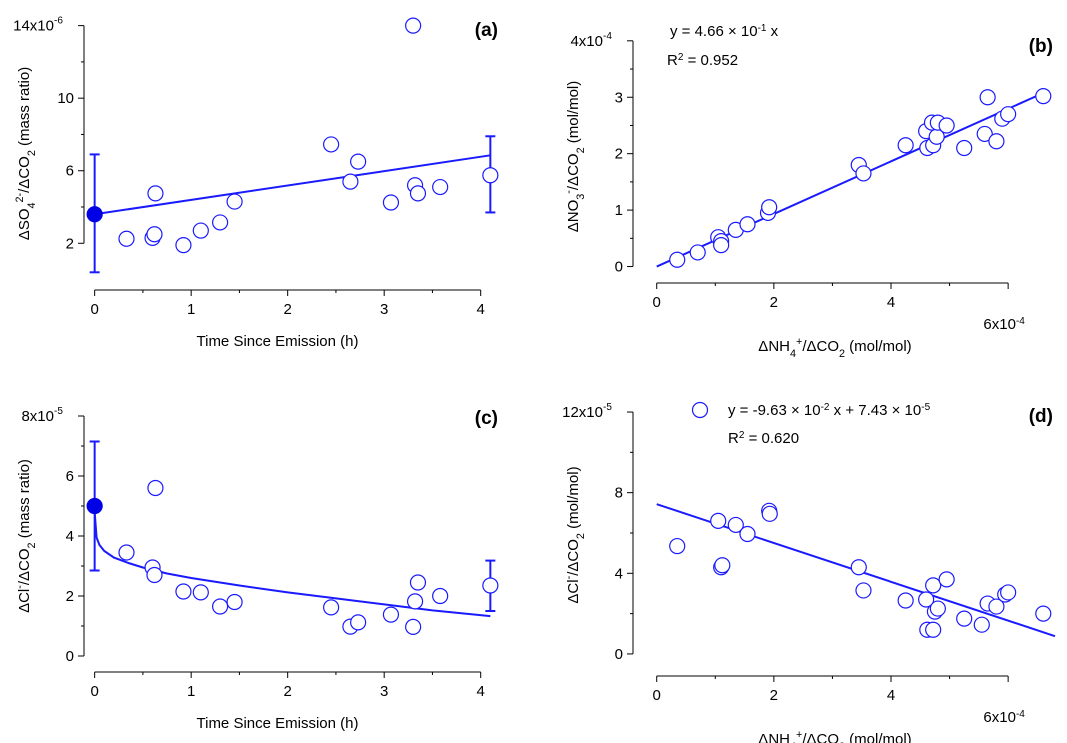  I want to click on y-axis-title: ΔNO3-/ΔCO2 (mol/mol), so click(575, 157).